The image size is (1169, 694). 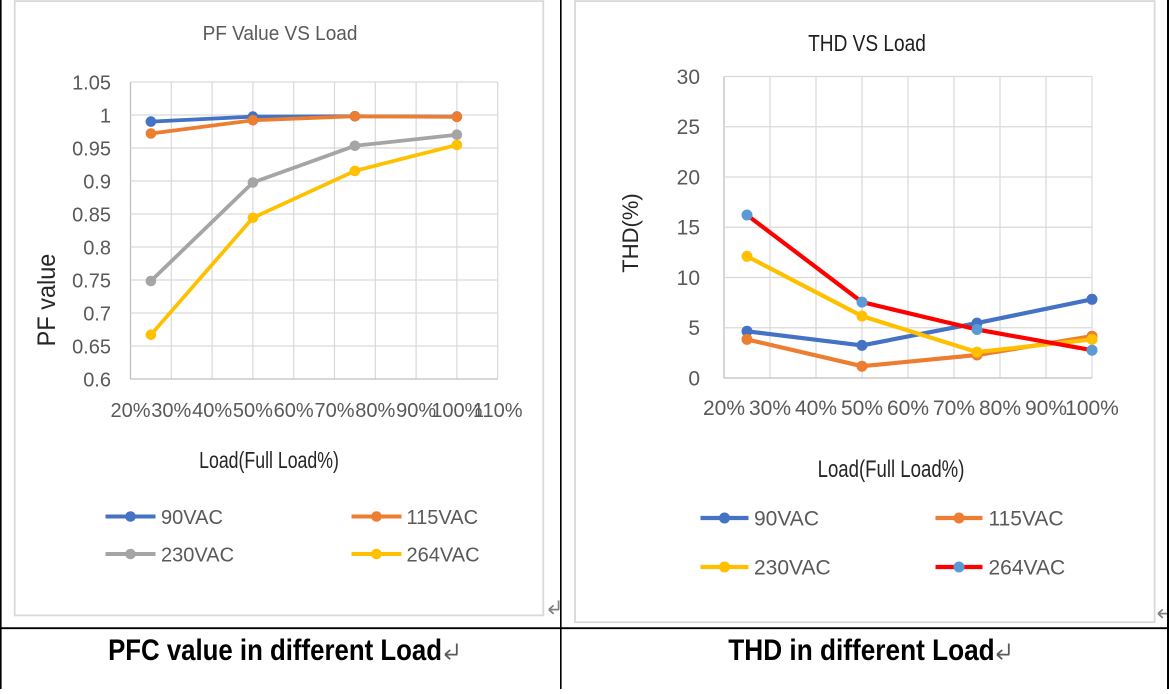 What do you see at coordinates (47, 300) in the screenshot?
I see `svg-text: PF value` at bounding box center [47, 300].